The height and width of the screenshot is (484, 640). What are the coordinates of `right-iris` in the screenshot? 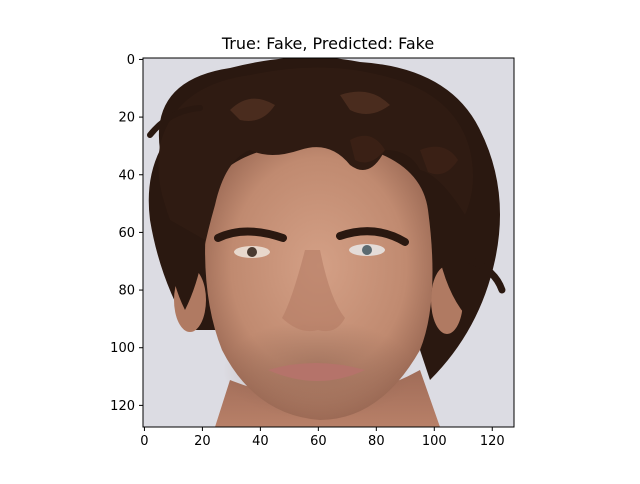 It's located at (367, 250).